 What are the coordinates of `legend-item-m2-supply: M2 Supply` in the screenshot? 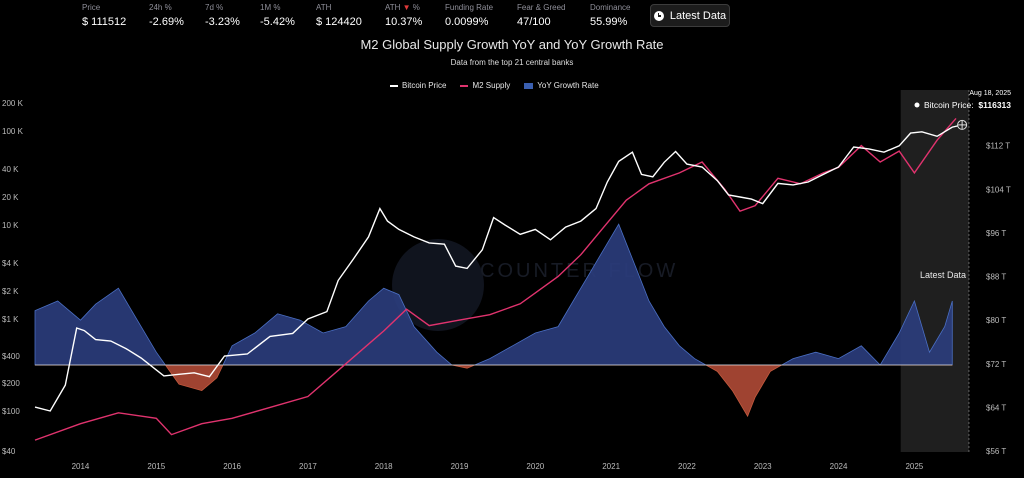 It's located at (485, 85).